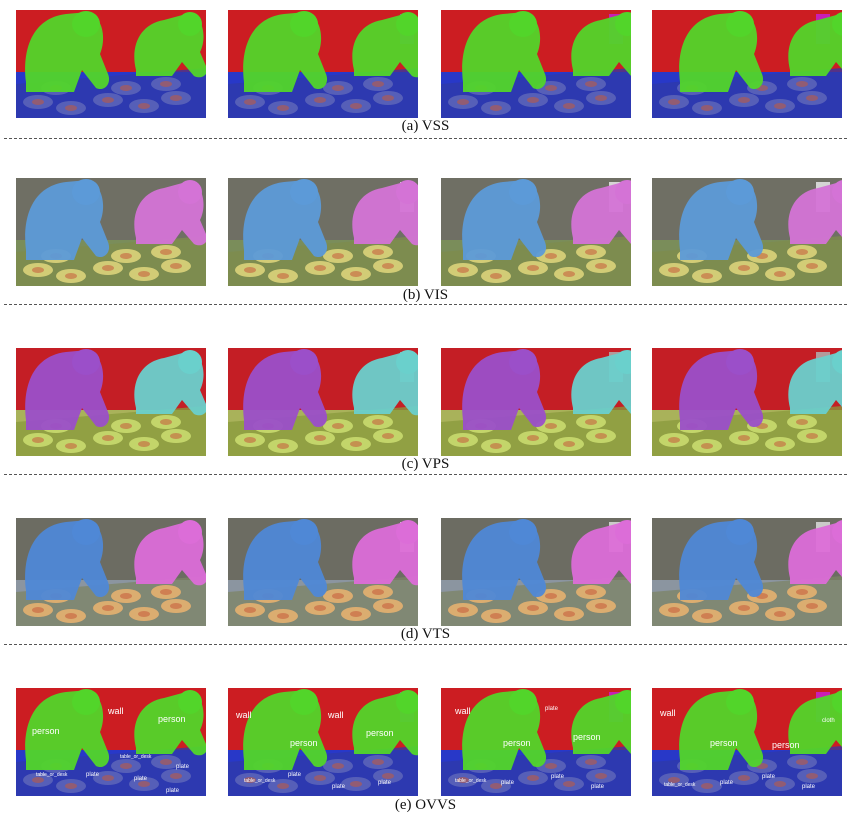 Image resolution: width=851 pixels, height=819 pixels. What do you see at coordinates (828, 721) in the screenshot?
I see `class-label: cloth` at bounding box center [828, 721].